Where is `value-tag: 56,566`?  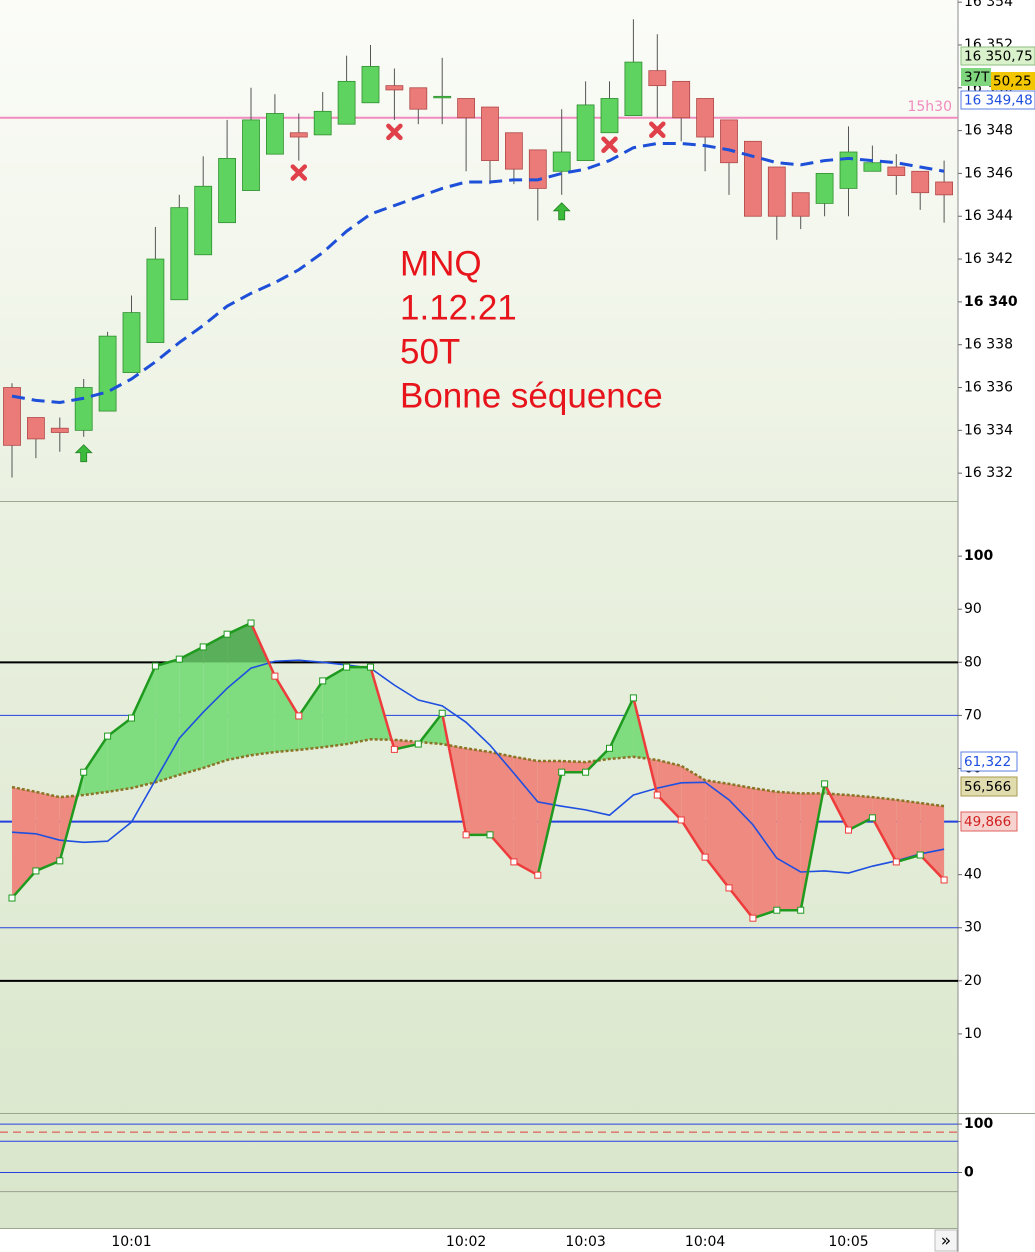
value-tag: 56,566 is located at coordinates (987, 787).